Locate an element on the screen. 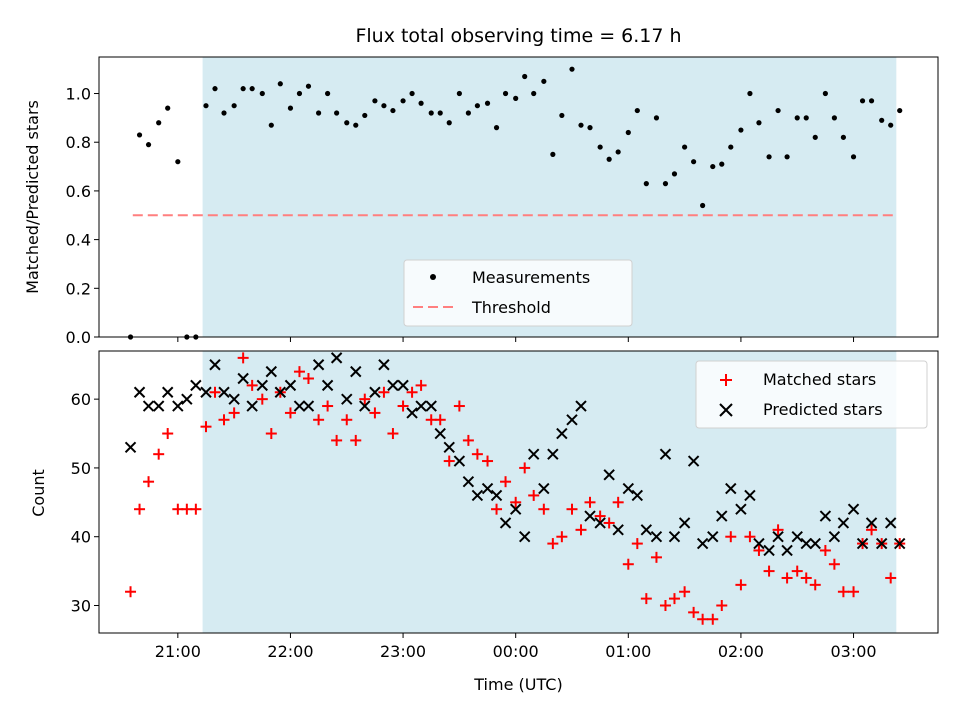 The height and width of the screenshot is (720, 960). x-tick-label: 23:00 is located at coordinates (403, 651).